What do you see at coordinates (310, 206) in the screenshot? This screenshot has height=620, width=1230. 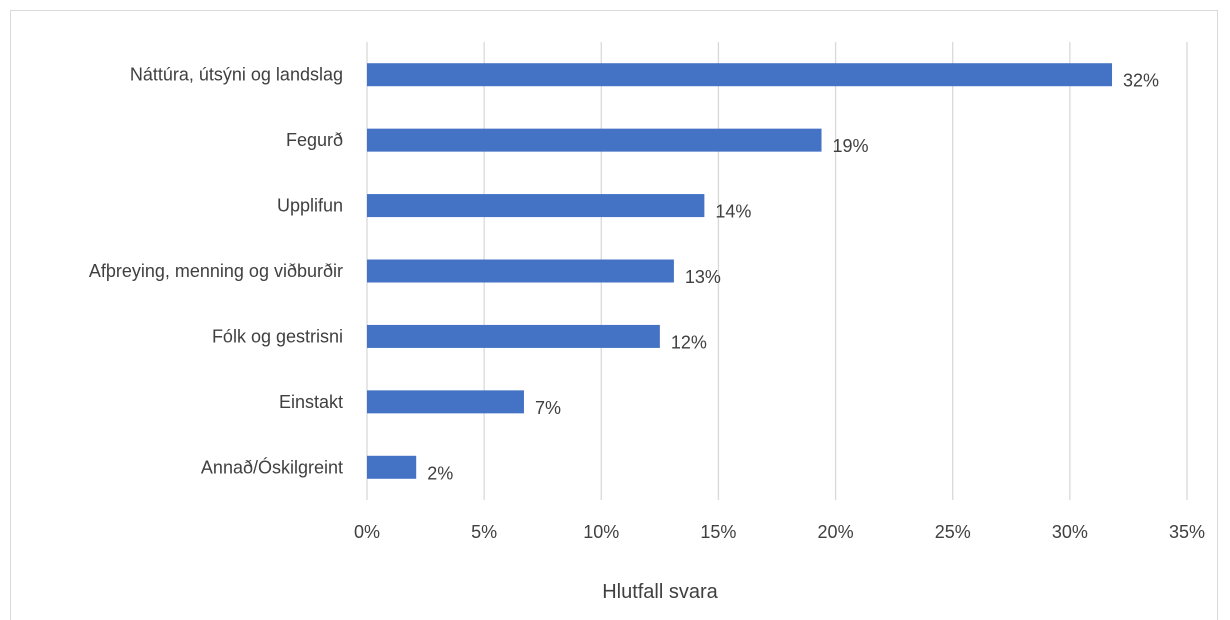 I see `category-label: Upplifun` at bounding box center [310, 206].